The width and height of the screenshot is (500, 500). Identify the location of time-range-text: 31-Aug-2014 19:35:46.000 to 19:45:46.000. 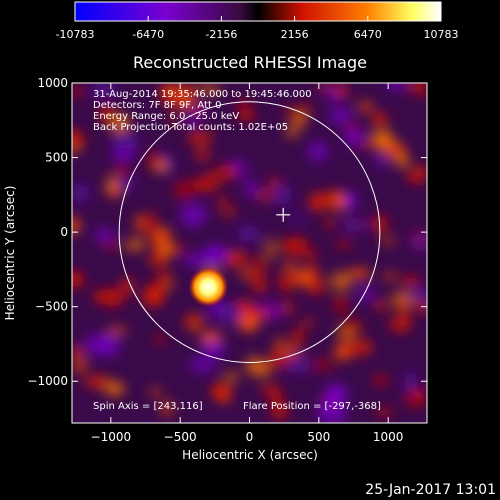
(202, 94).